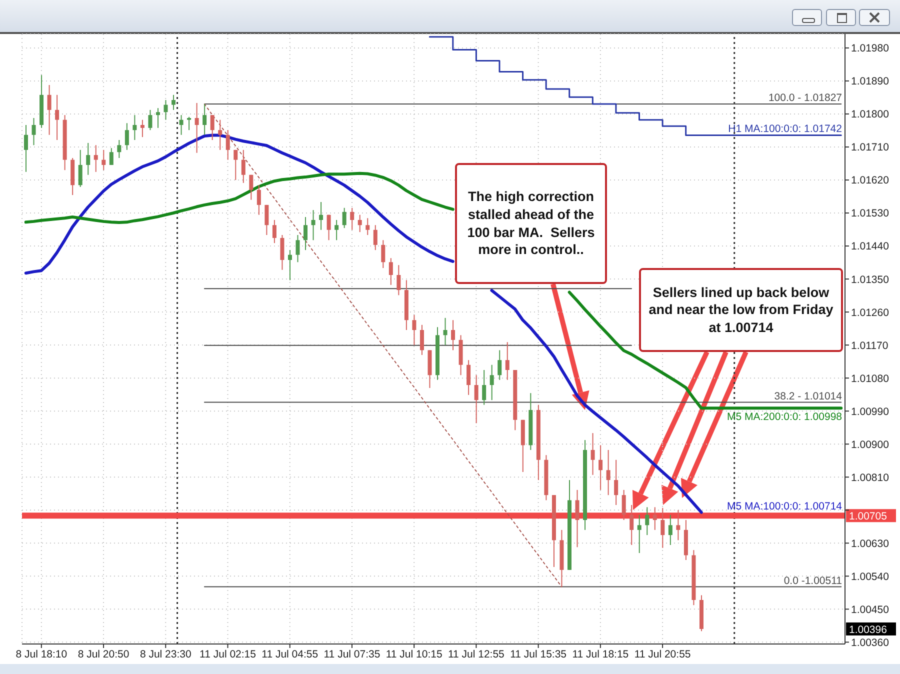  Describe the element at coordinates (870, 180) in the screenshot. I see `y-tick-label: 1.01620` at that location.